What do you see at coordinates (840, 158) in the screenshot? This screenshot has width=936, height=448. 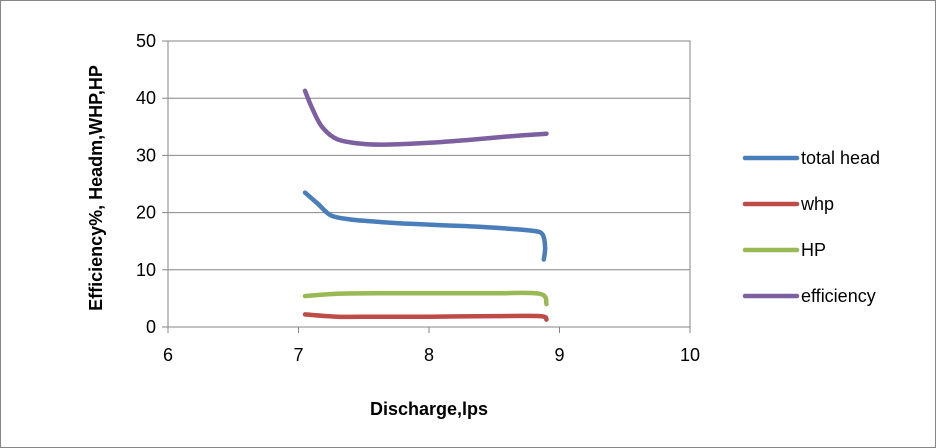 I see `legend-label: total head` at bounding box center [840, 158].